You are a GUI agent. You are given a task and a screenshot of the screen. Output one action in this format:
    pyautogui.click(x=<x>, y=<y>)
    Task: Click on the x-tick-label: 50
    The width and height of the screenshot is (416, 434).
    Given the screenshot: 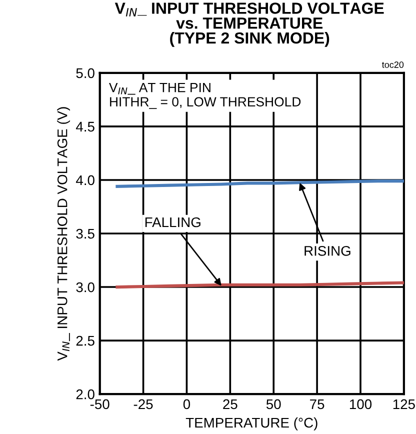 What is the action you would take?
    pyautogui.click(x=273, y=404)
    